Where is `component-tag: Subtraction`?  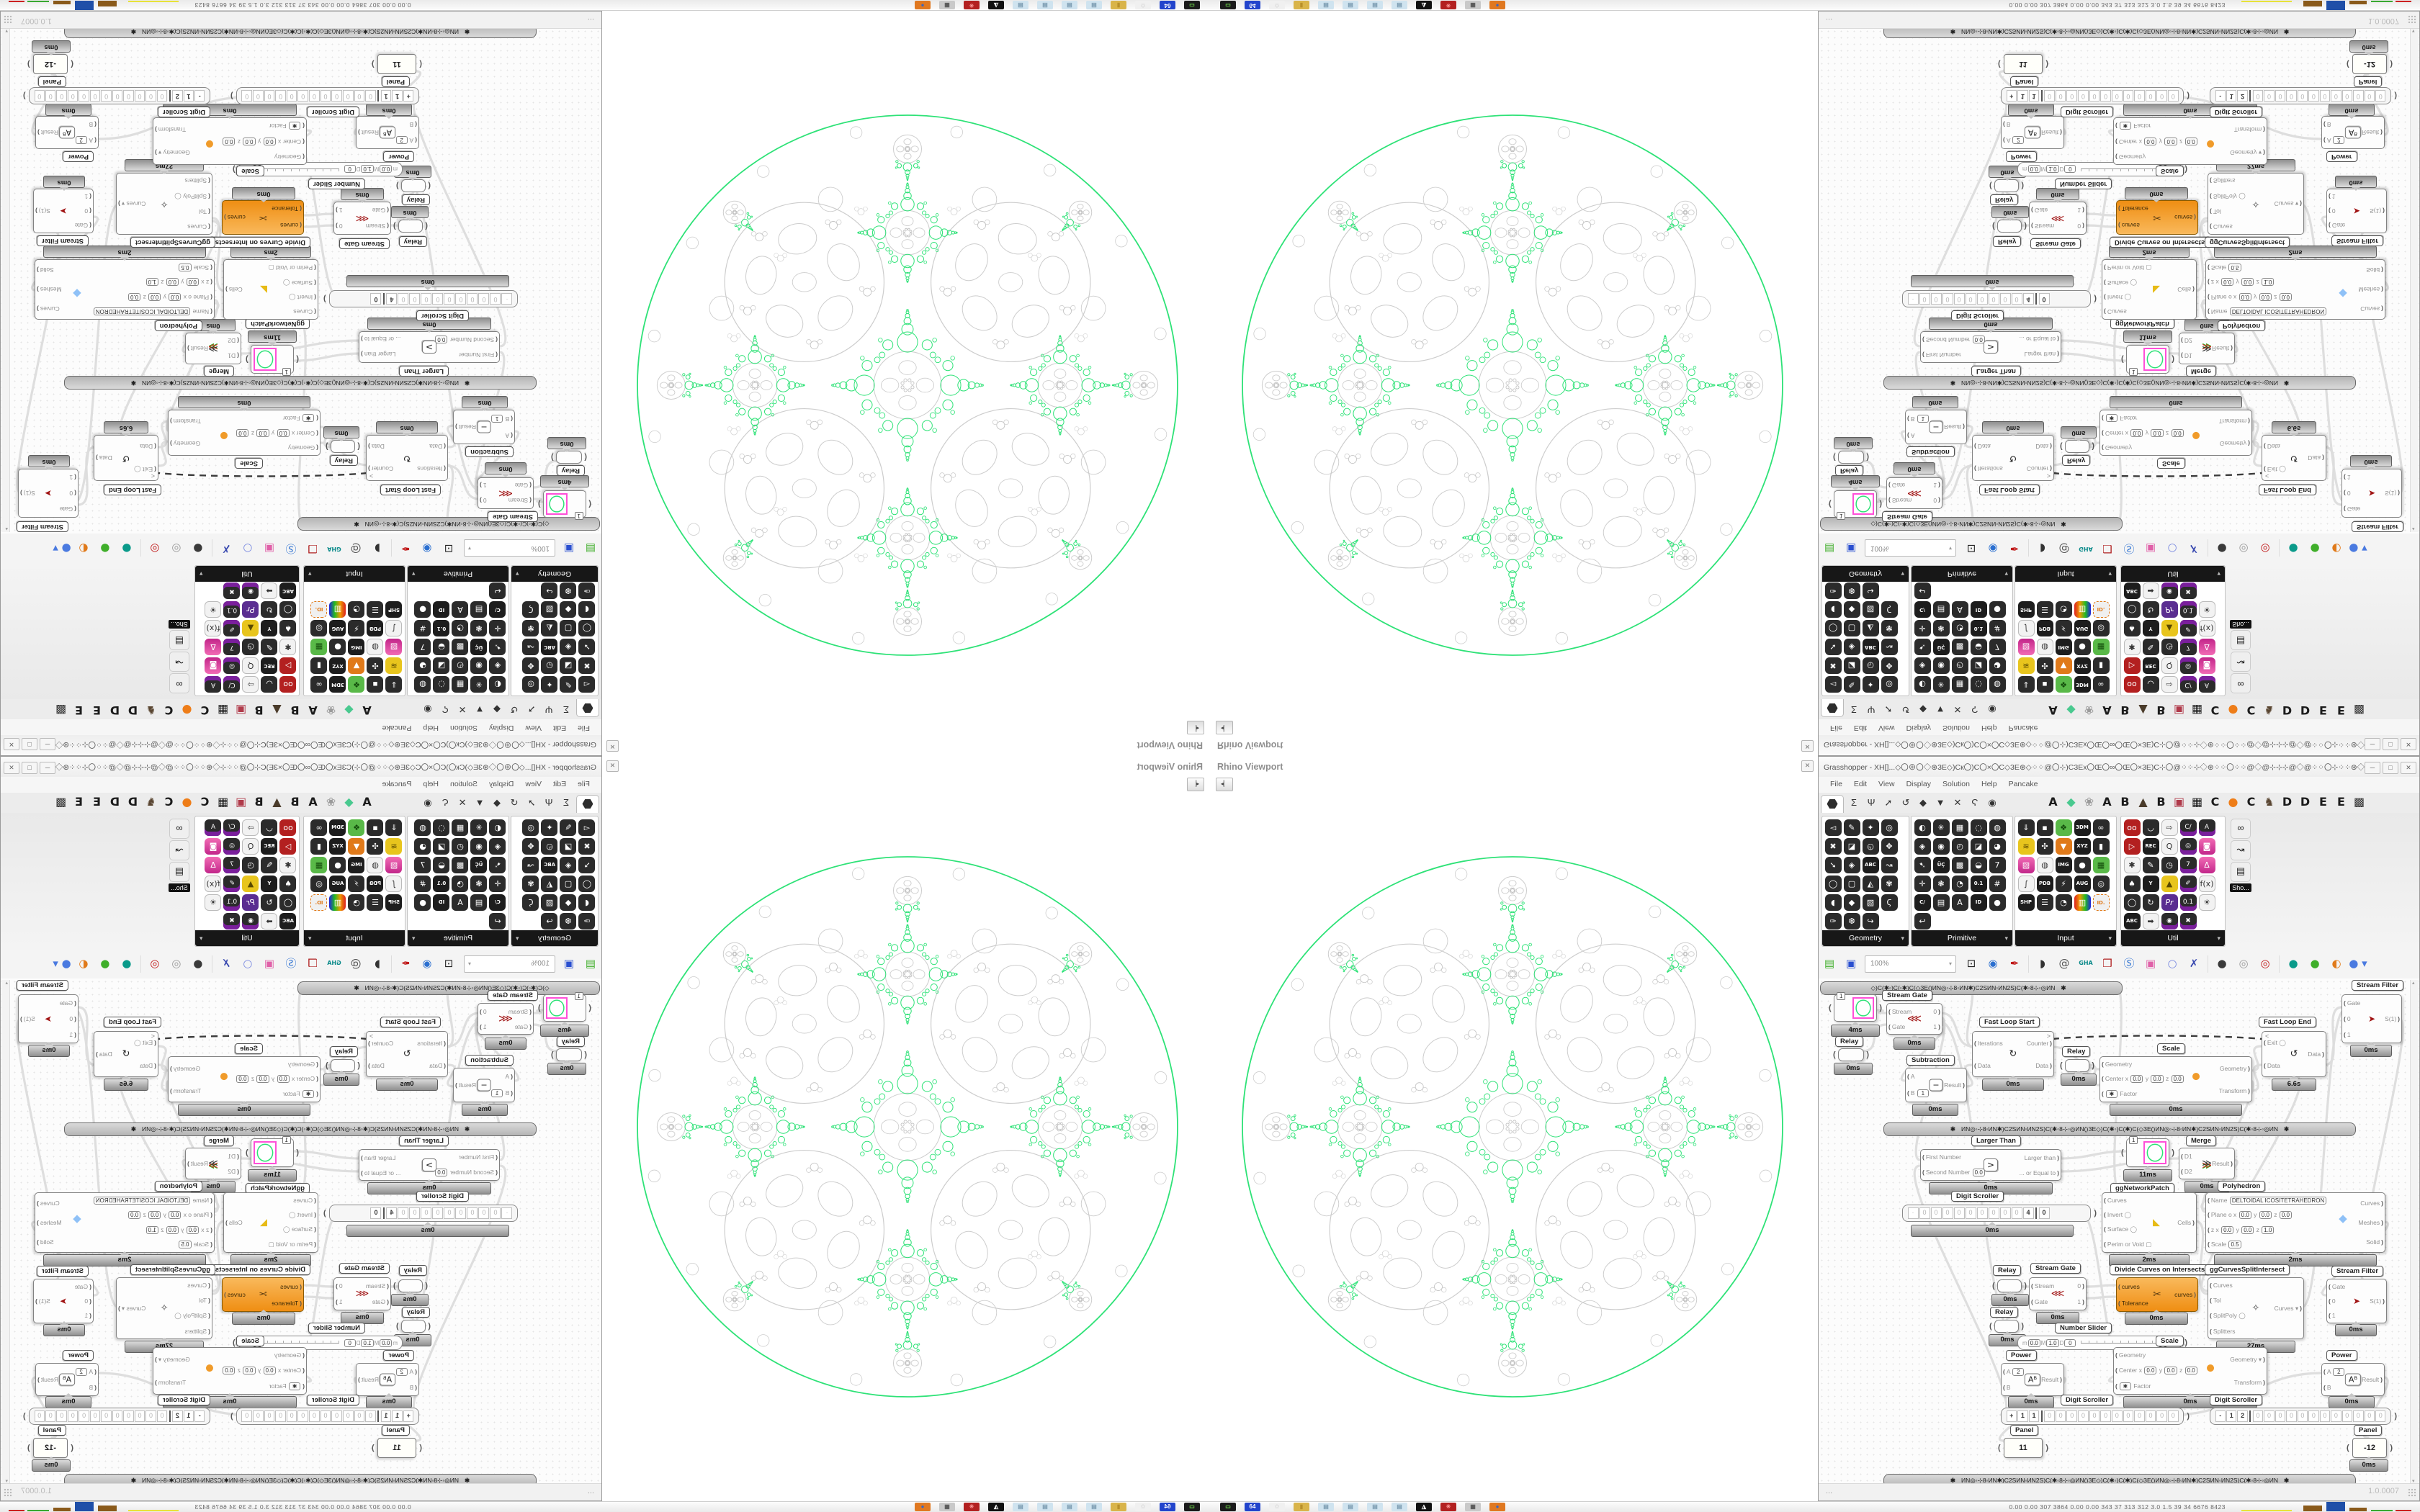
component-tag: Subtraction is located at coordinates (489, 1060).